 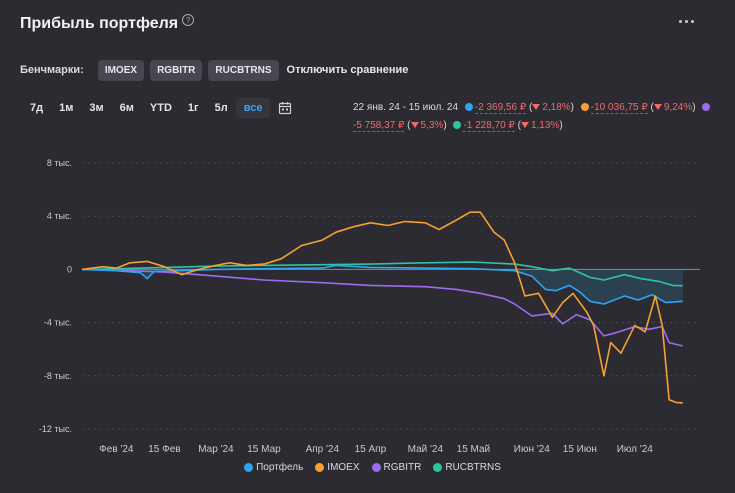 What do you see at coordinates (58, 376) in the screenshot?
I see `y-tick-label: -8 тыс.` at bounding box center [58, 376].